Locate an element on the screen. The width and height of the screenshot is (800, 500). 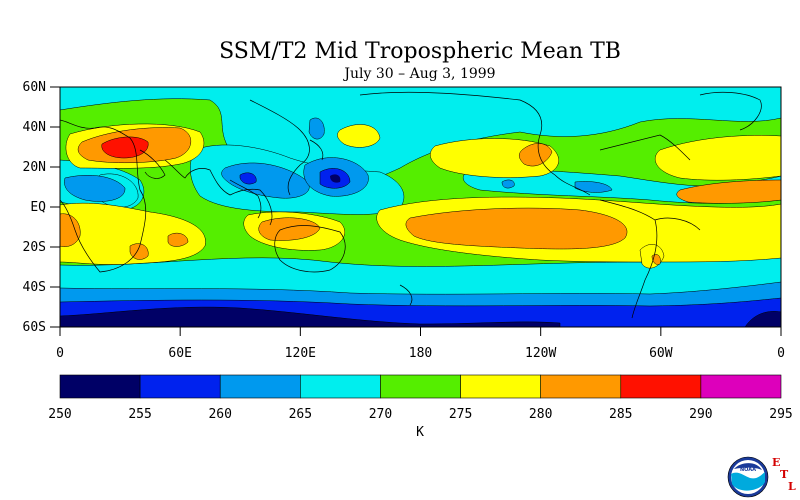
latitude-tick-label: 40S is located at coordinates (34, 287).